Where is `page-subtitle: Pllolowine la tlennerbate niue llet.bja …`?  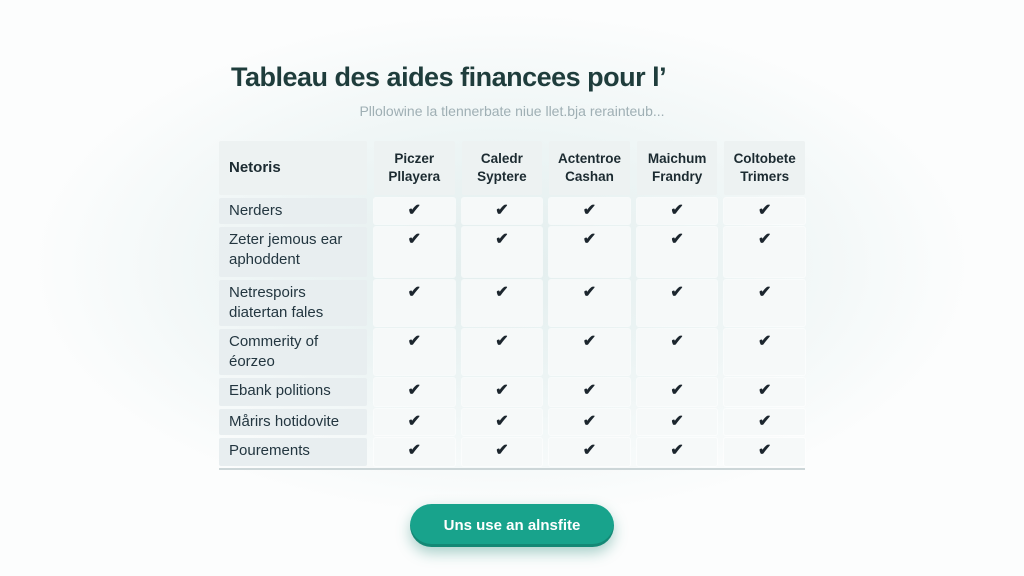 page-subtitle: Pllolowine la tlennerbate niue llet.bja … is located at coordinates (512, 111).